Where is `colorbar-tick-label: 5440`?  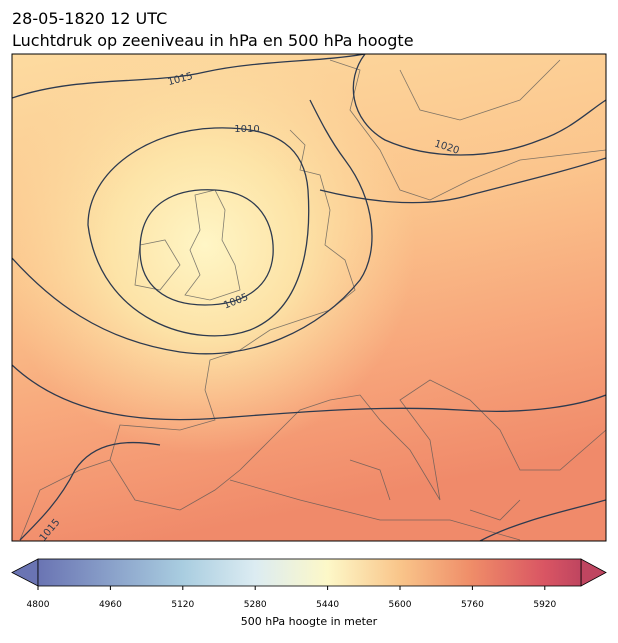 colorbar-tick-label: 5440 is located at coordinates (327, 605).